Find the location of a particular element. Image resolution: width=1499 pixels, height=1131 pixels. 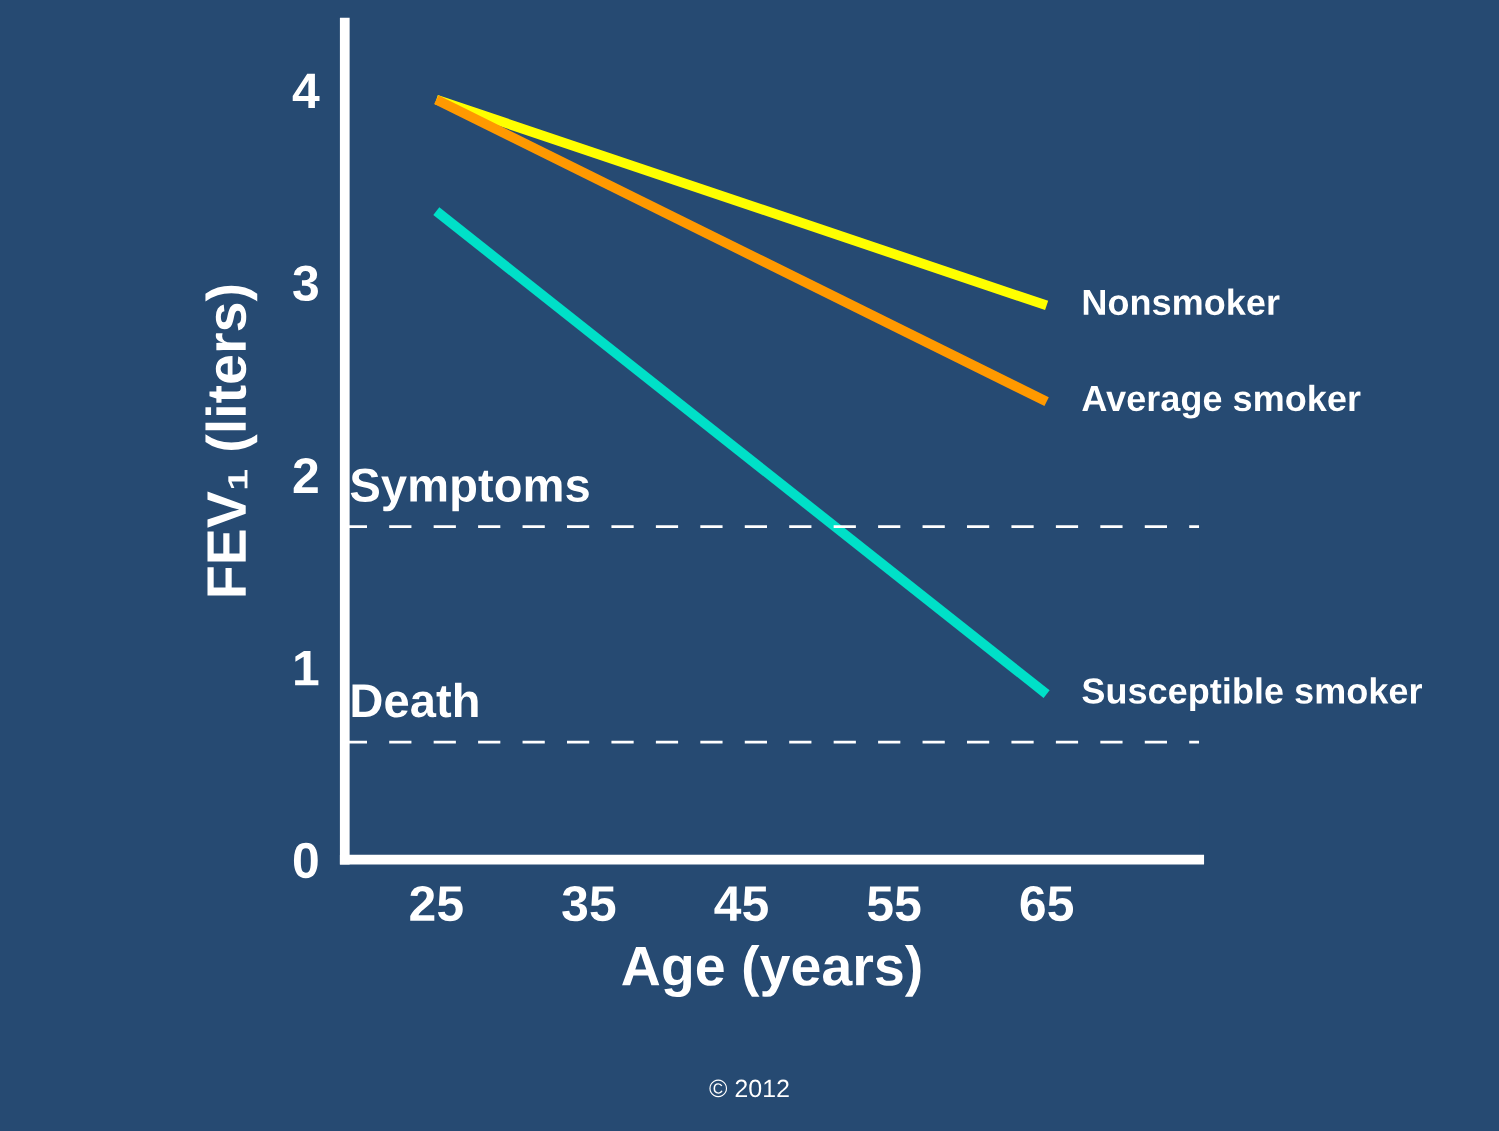

y-axis-title: FEV₁ (liters) is located at coordinates (231, 440).